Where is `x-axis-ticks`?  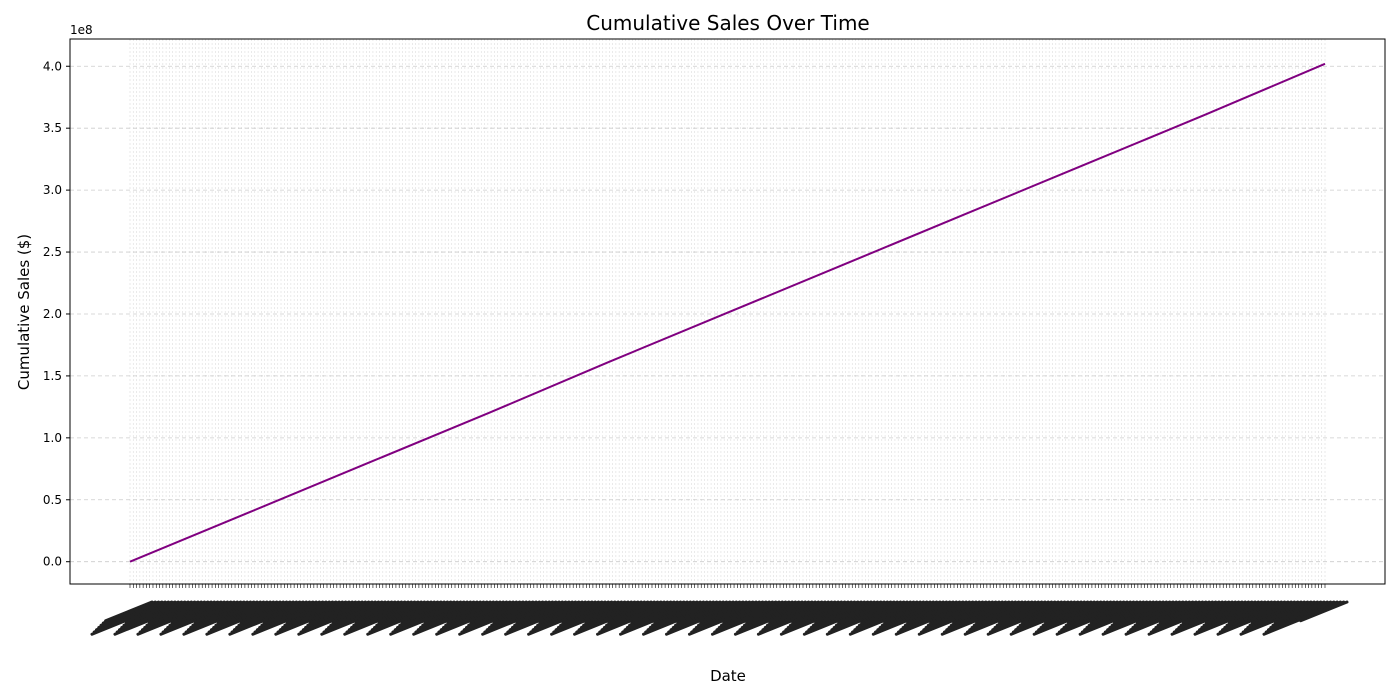
x-axis-ticks is located at coordinates (727, 586).